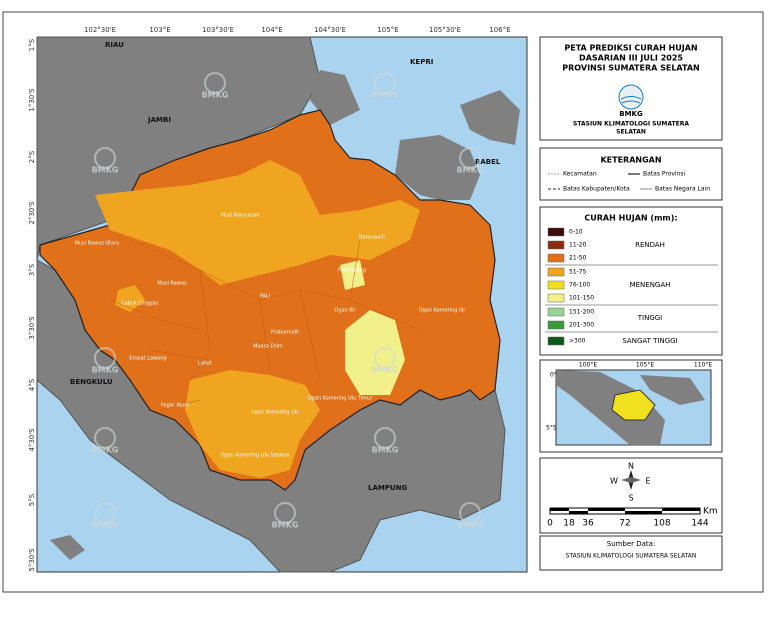  Describe the element at coordinates (265, 297) in the screenshot. I see `district-label: PALI` at that location.